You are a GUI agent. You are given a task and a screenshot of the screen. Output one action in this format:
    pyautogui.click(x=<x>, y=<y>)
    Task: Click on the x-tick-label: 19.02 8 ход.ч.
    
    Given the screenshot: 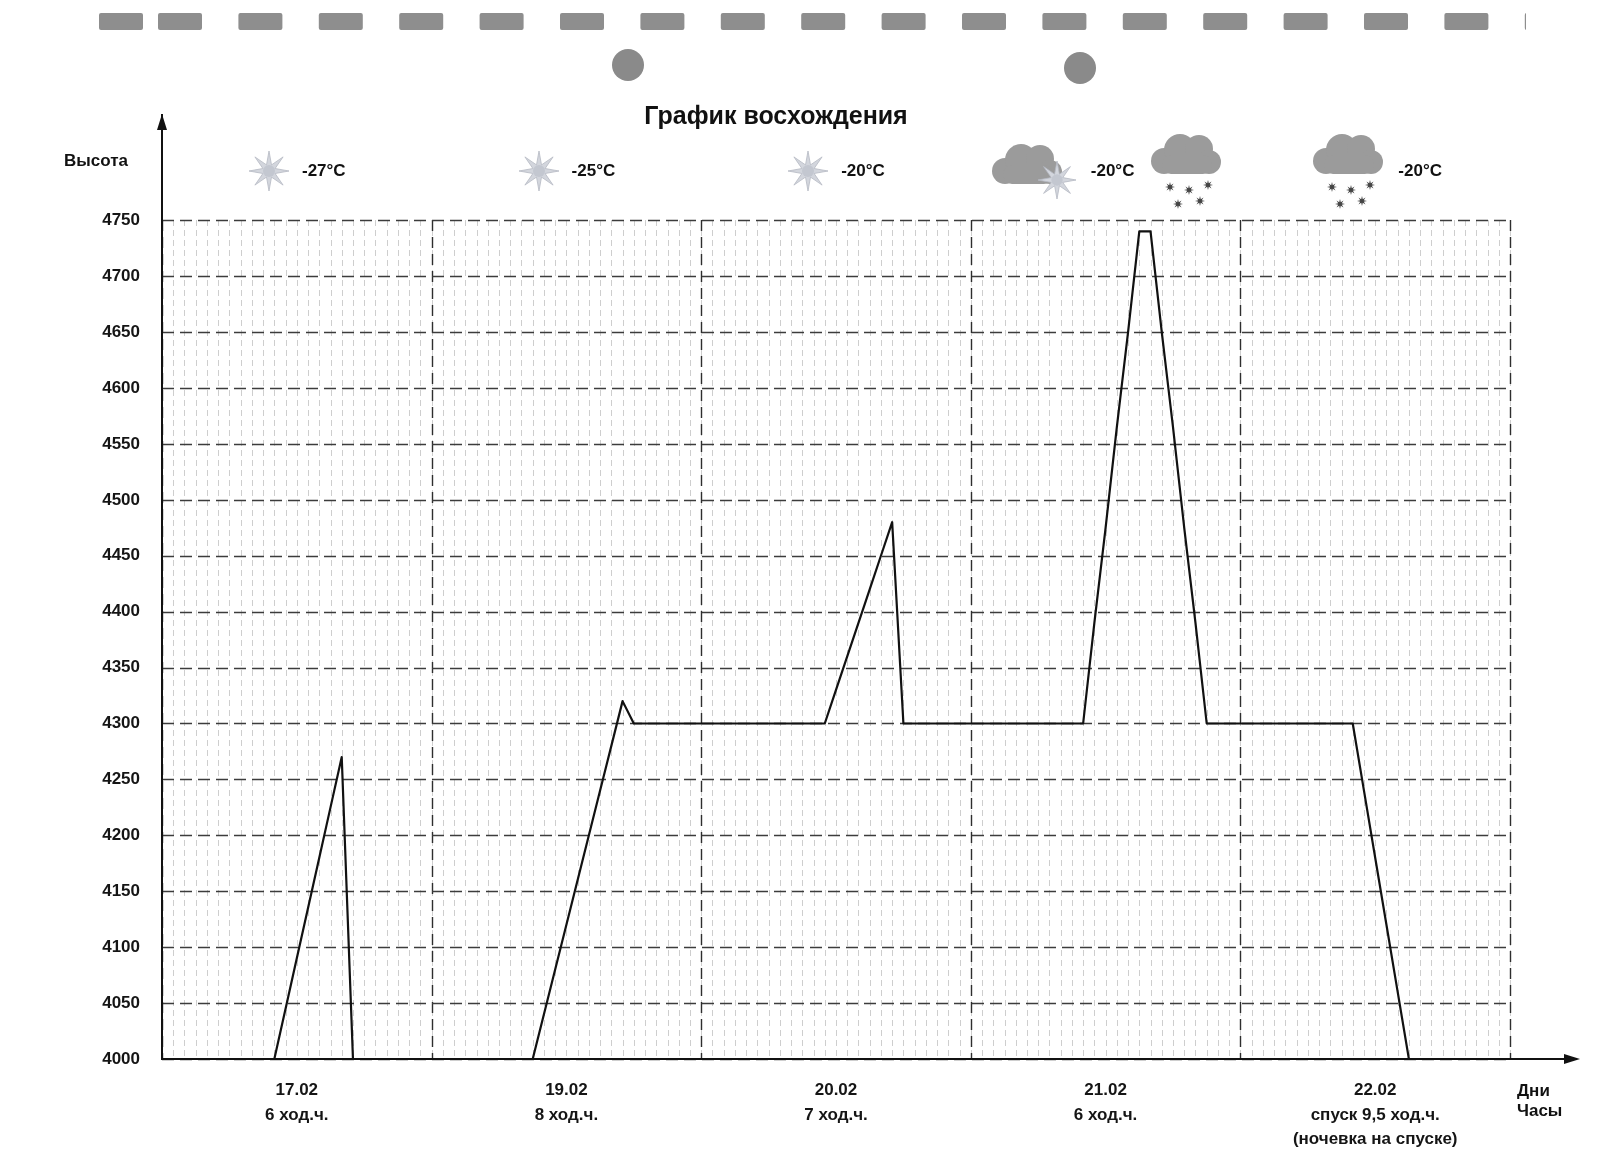 What is the action you would take?
    pyautogui.click(x=566, y=1102)
    